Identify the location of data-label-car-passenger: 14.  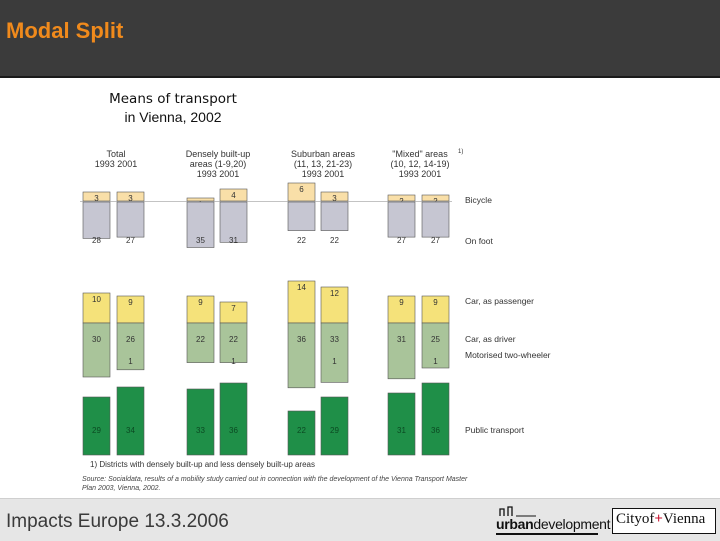
(301, 287).